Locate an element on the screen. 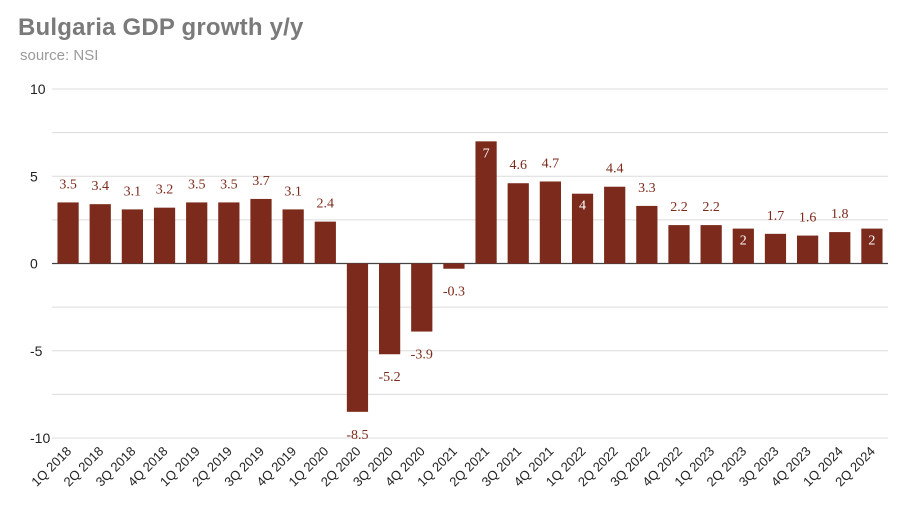  data-label: -5.2 is located at coordinates (390, 377).